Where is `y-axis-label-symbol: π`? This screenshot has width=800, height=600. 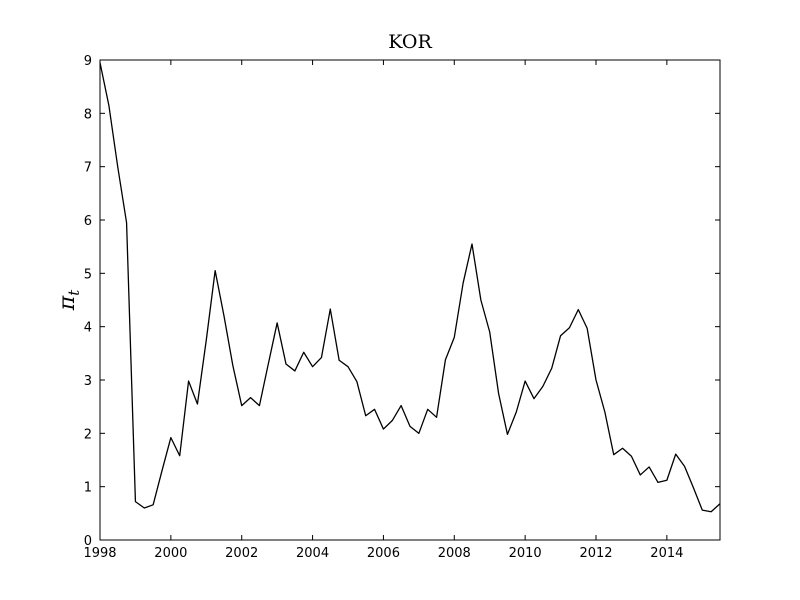
y-axis-label-symbol: π is located at coordinates (67, 303).